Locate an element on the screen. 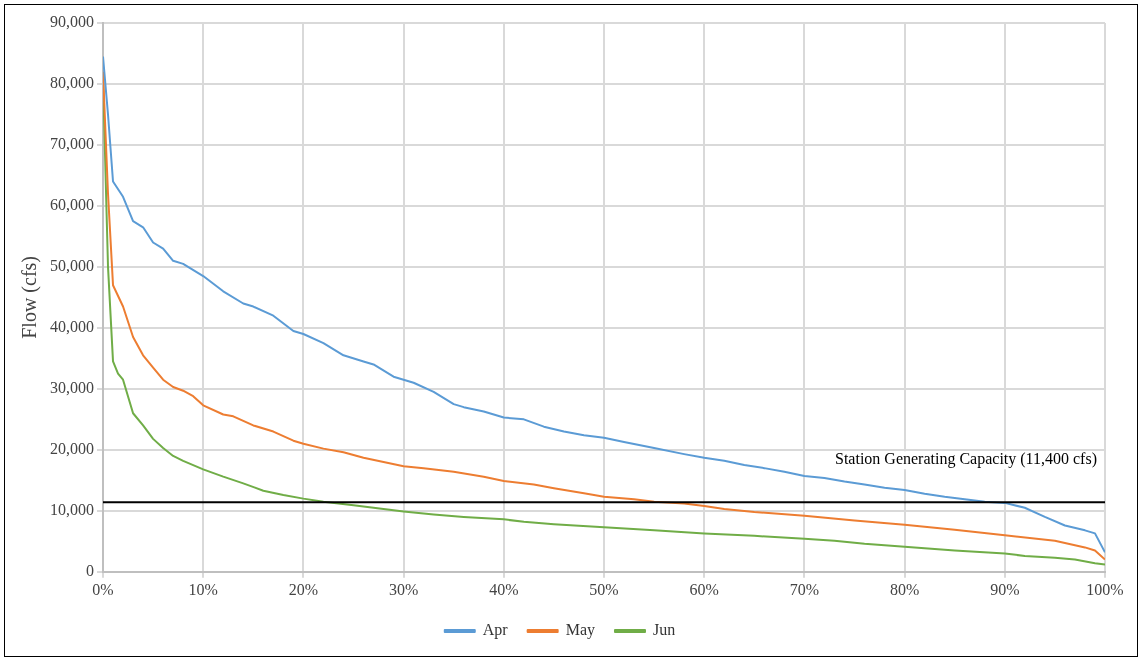  y-tick-label: 70,000 is located at coordinates (72, 144).